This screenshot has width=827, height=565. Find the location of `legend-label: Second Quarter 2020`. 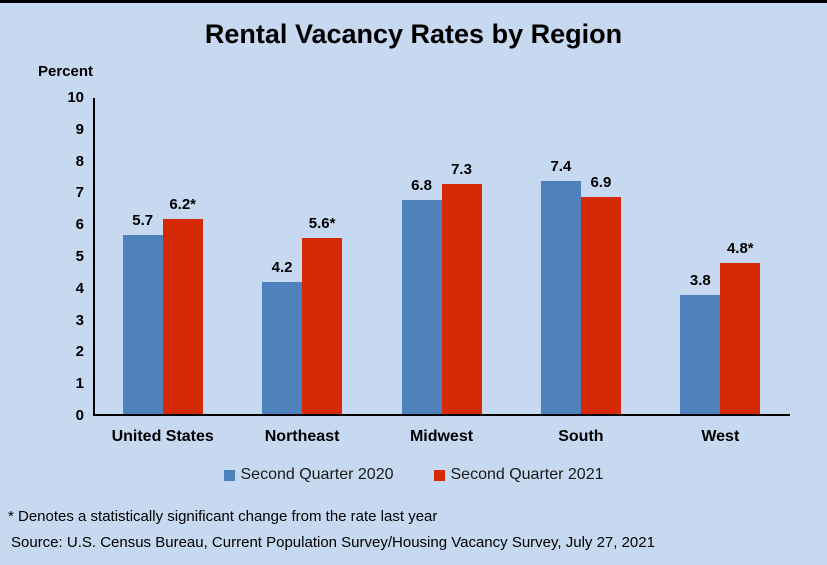

legend-label: Second Quarter 2020 is located at coordinates (317, 474).